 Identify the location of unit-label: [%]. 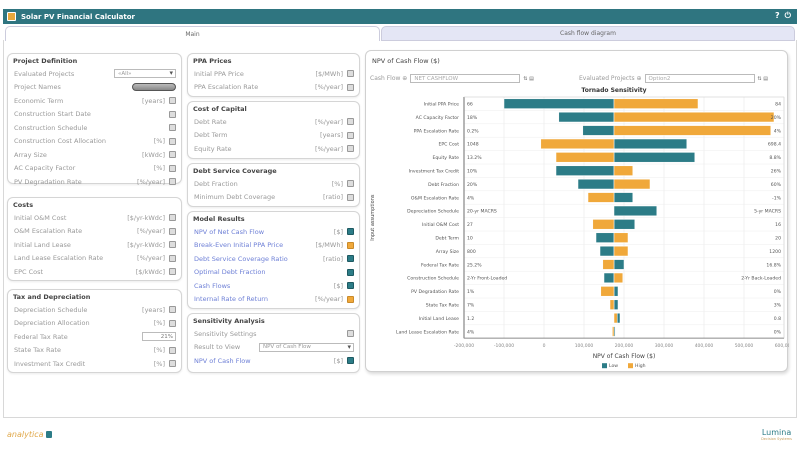
(159, 363).